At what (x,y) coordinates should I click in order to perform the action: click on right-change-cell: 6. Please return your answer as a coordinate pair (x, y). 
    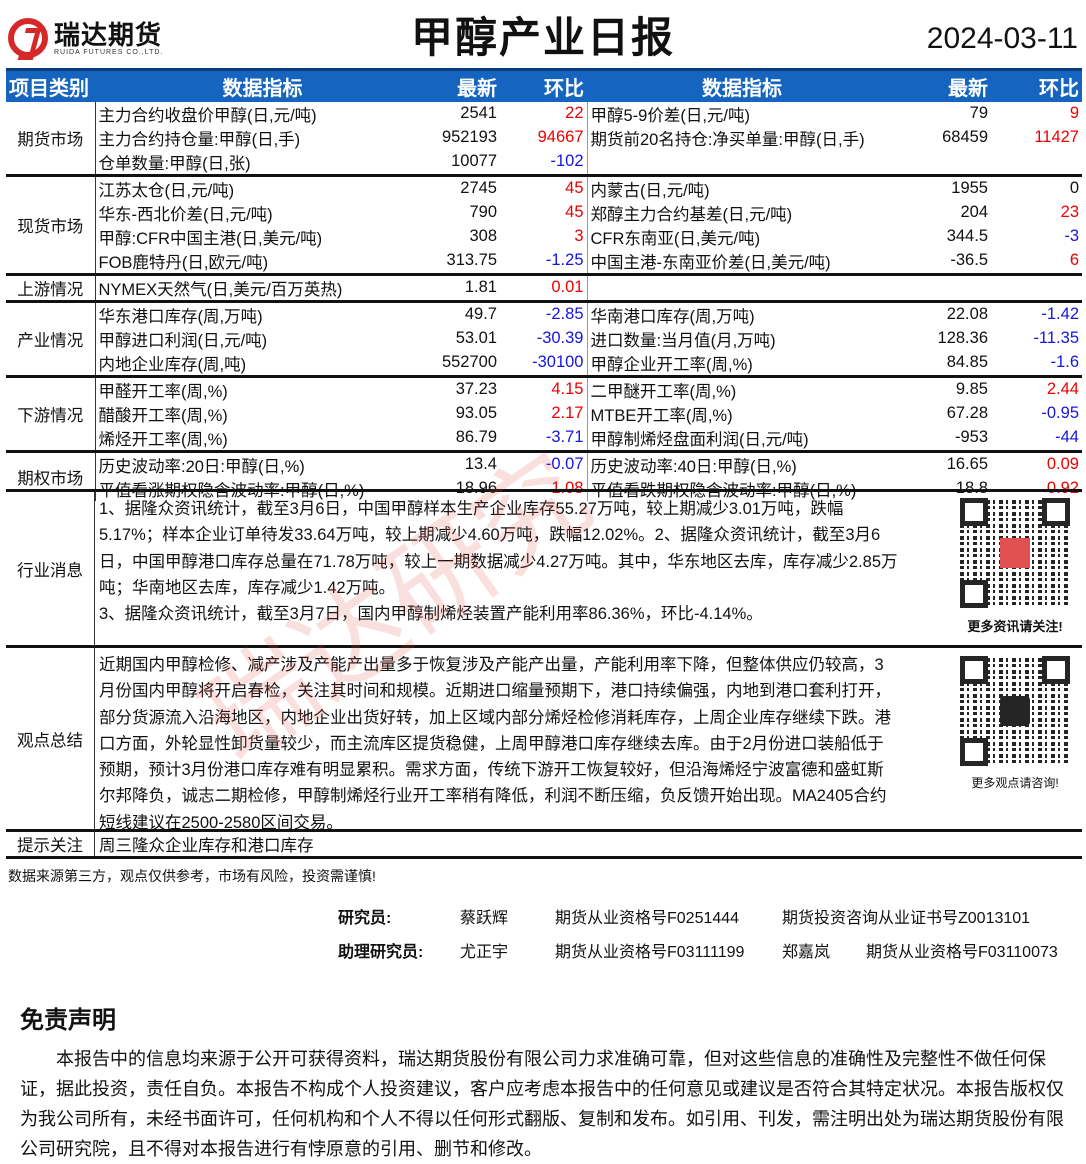
    Looking at the image, I should click on (1074, 260).